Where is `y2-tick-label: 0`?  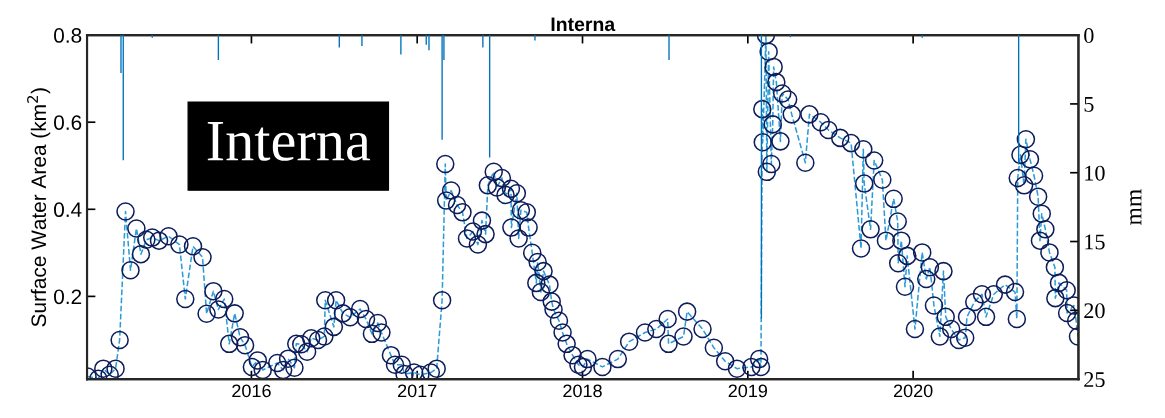 y2-tick-label: 0 is located at coordinates (1089, 36).